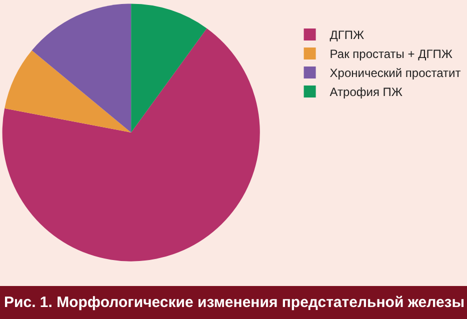 The height and width of the screenshot is (319, 467). I want to click on legend-label: Атрофия ПЖ, so click(366, 92).